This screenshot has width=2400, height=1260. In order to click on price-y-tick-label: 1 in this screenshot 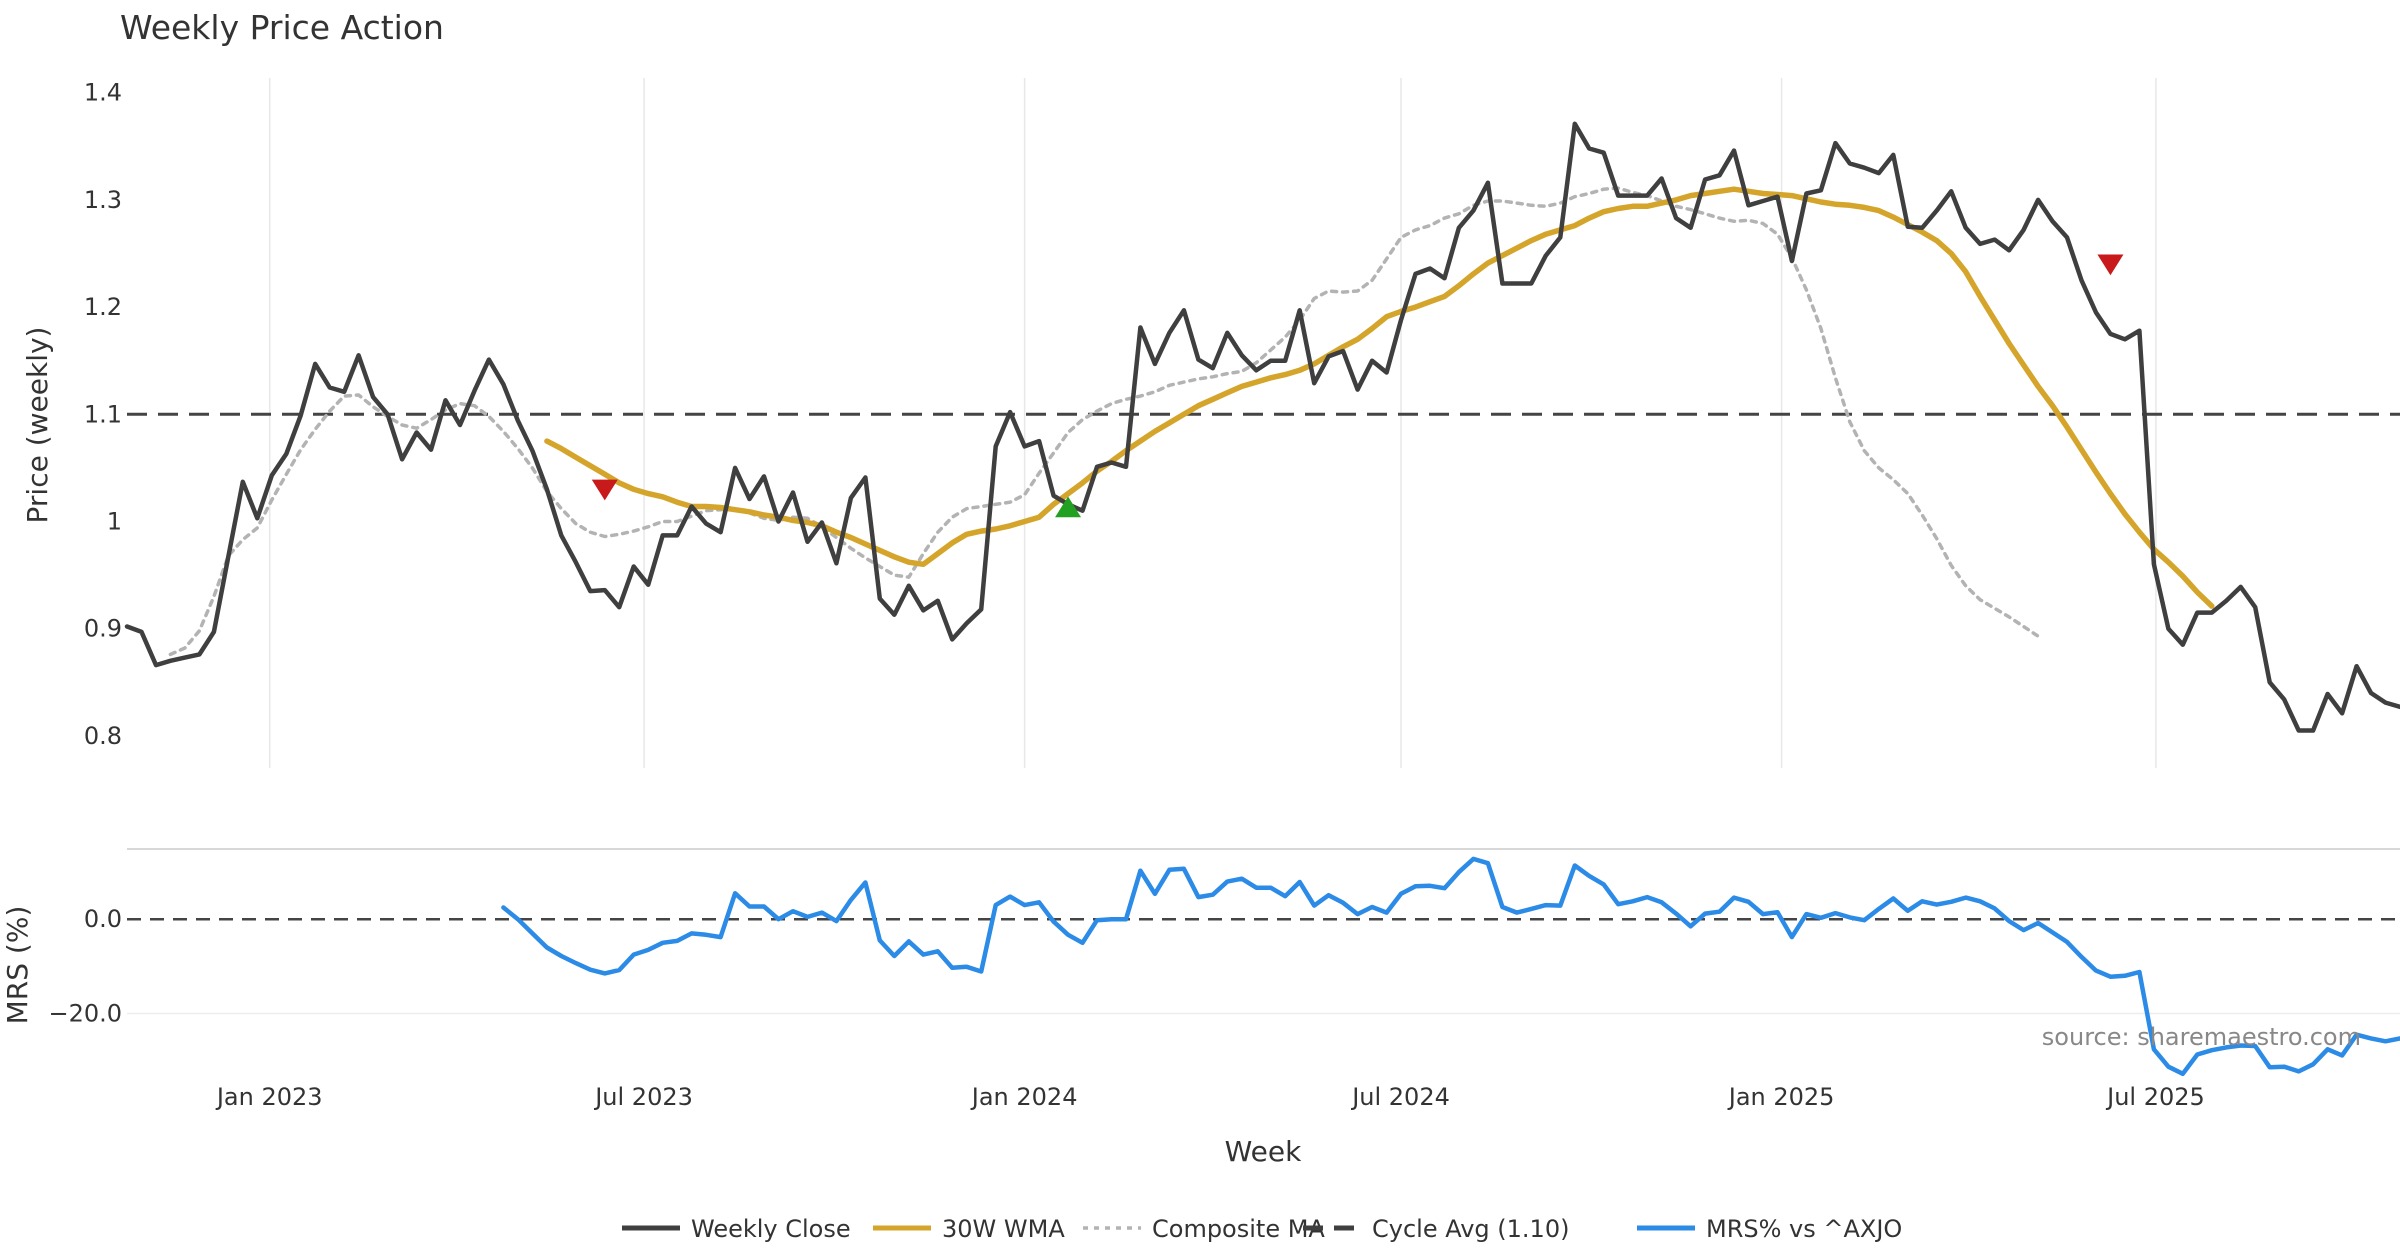, I will do `click(114, 521)`.